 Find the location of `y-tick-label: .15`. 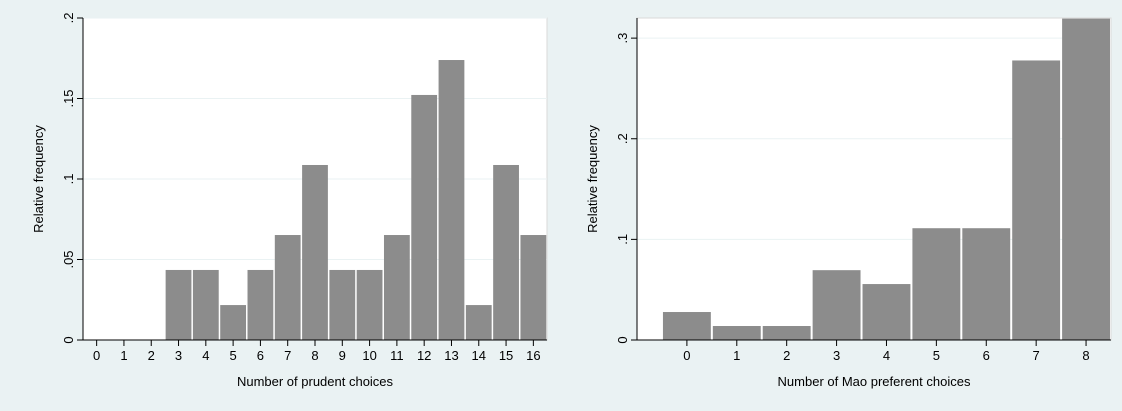

y-tick-label: .15 is located at coordinates (68, 98).